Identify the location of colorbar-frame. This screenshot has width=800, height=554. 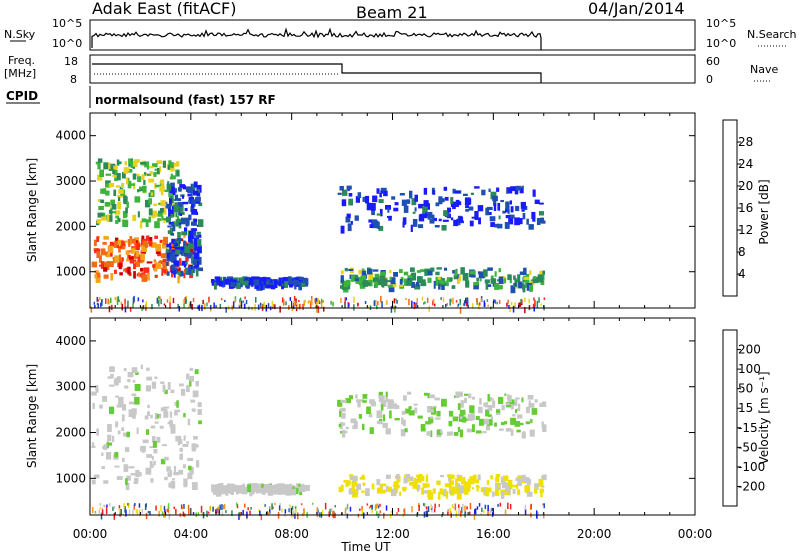
(730, 208).